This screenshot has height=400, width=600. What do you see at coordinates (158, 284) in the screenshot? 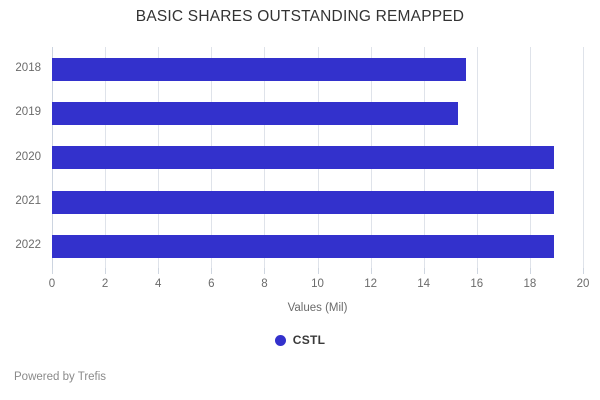
I see `x-axis-label-4: 4` at bounding box center [158, 284].